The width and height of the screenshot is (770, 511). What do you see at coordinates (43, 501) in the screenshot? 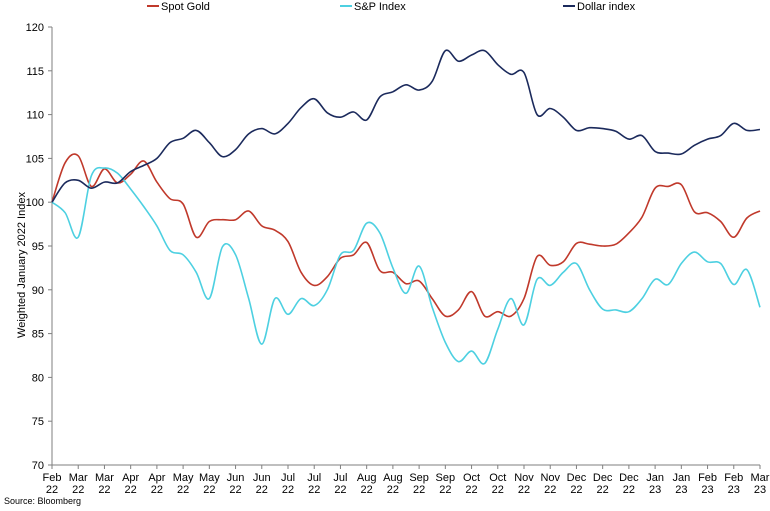
I see `source-note: Source: Bloomberg` at bounding box center [43, 501].